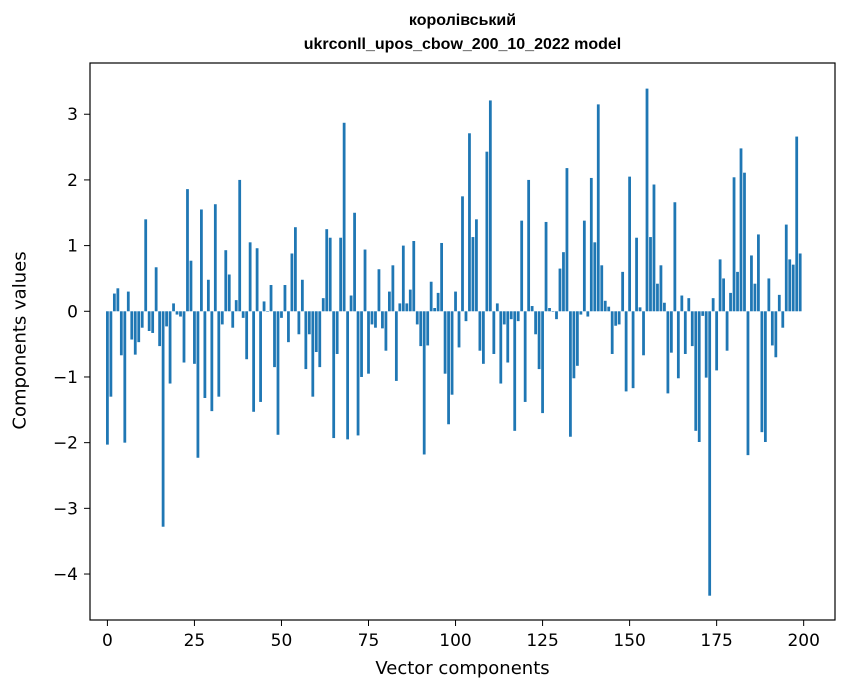 The image size is (847, 696). Describe the element at coordinates (716, 641) in the screenshot. I see `x-tick-label: 175` at that location.